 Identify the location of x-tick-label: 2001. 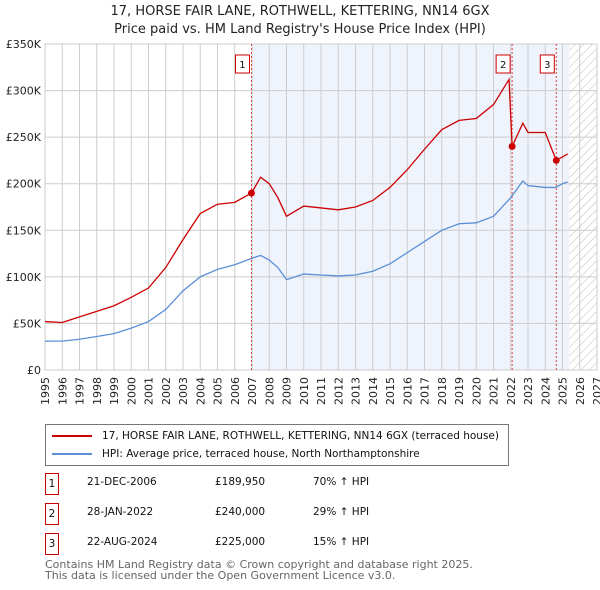
(149, 391).